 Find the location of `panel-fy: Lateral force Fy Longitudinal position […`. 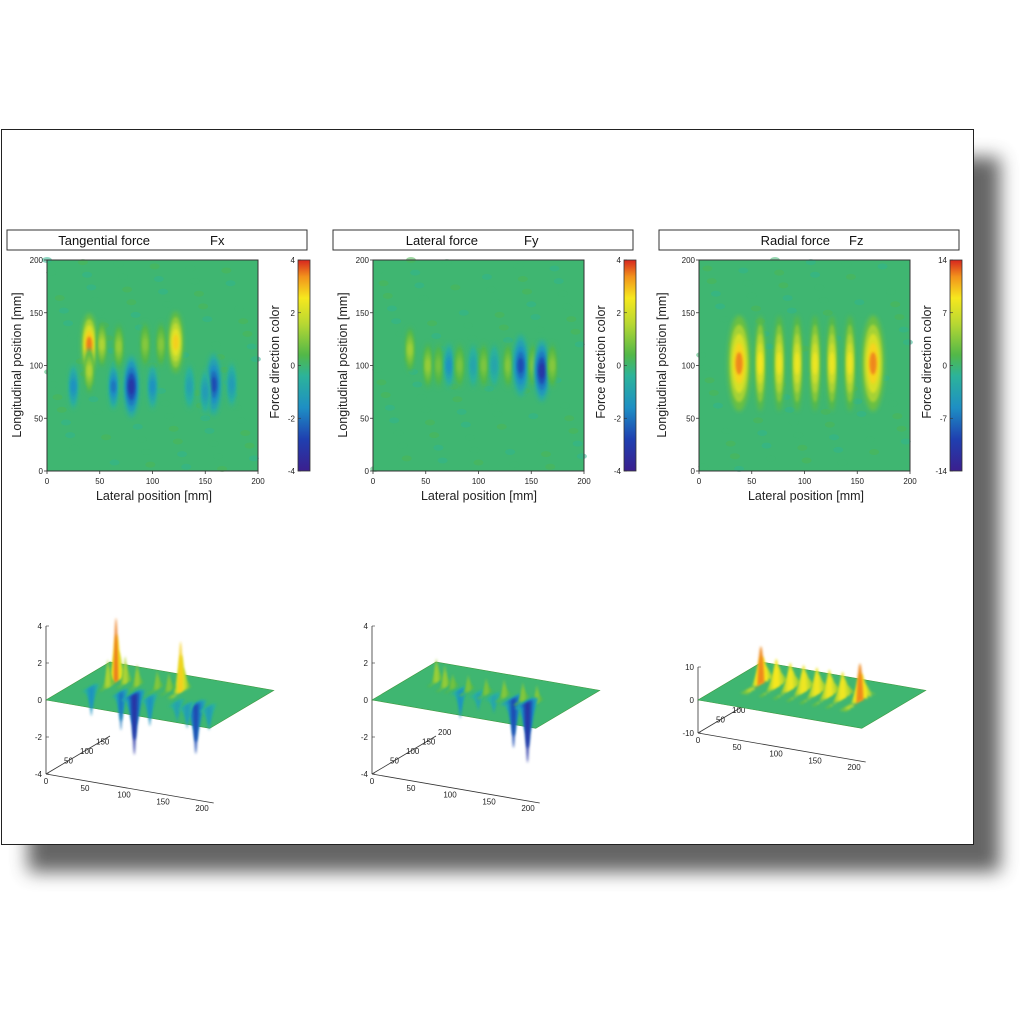

panel-fy: Lateral force Fy Longitudinal position [… is located at coordinates (483, 366).